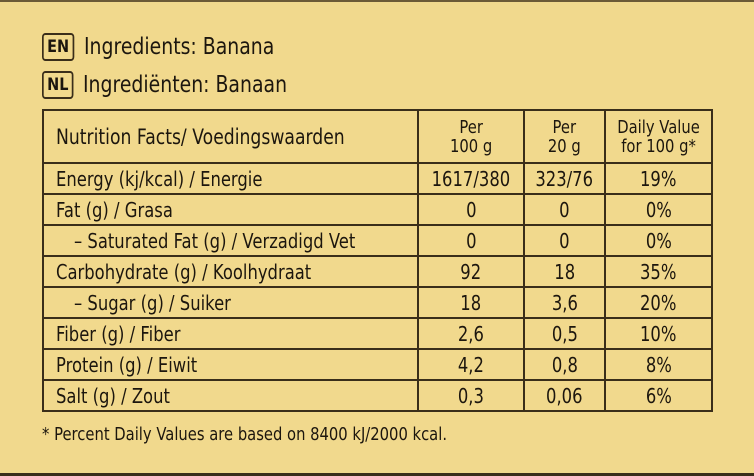  What do you see at coordinates (58, 47) in the screenshot?
I see `language-badge-en: EN` at bounding box center [58, 47].